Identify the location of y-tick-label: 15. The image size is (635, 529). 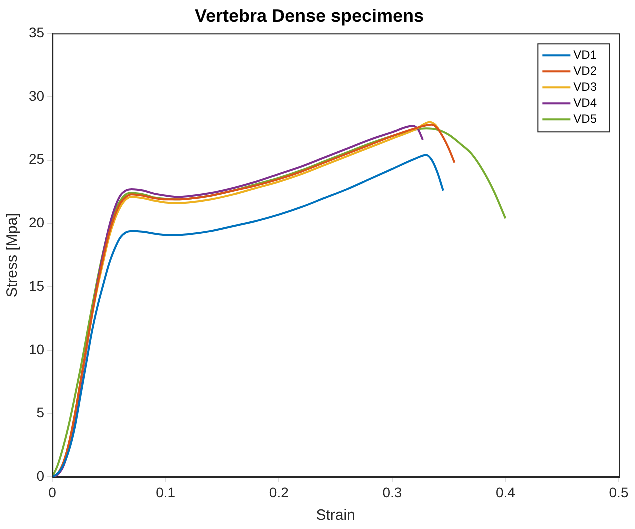
(36, 286).